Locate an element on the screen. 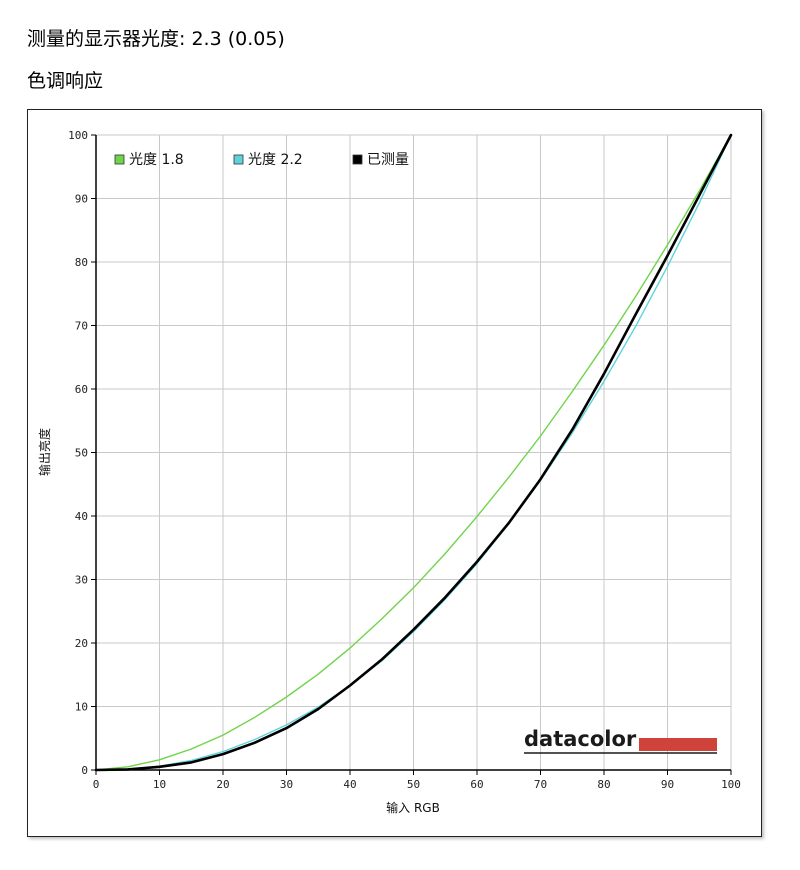  y-axis-title: 输出亮度 is located at coordinates (44, 452).